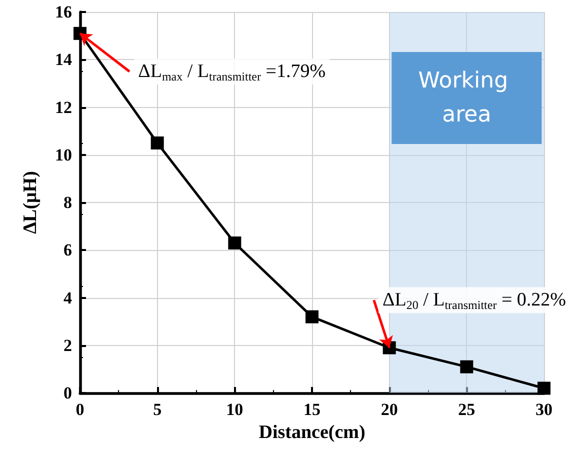  I want to click on y-tick-label: 16, so click(63, 12).